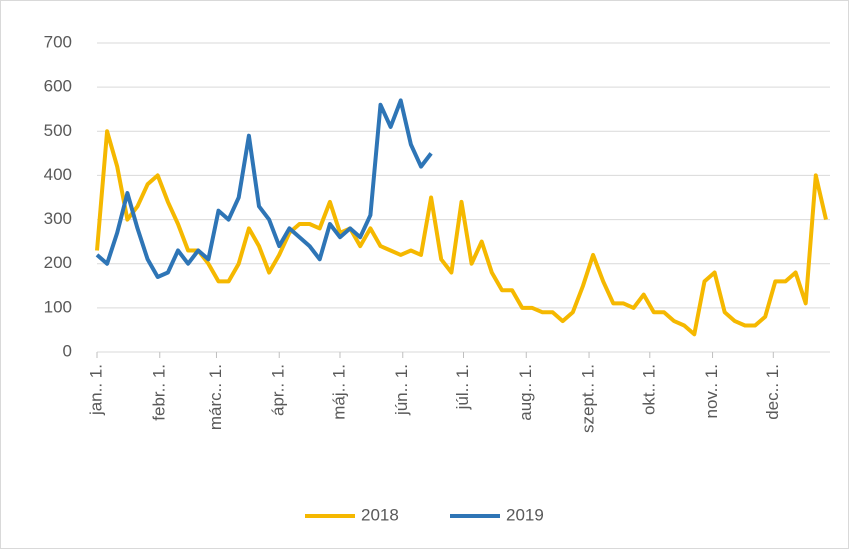 Image resolution: width=849 pixels, height=554 pixels. I want to click on x-tick-label: máj.. 1., so click(338, 392).